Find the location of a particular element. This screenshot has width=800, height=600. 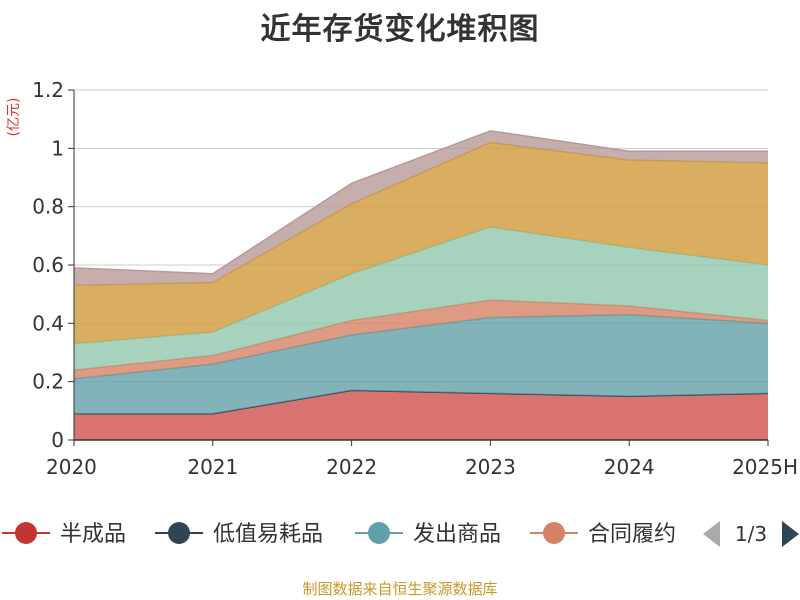

legend-label: 半成品 is located at coordinates (93, 534).